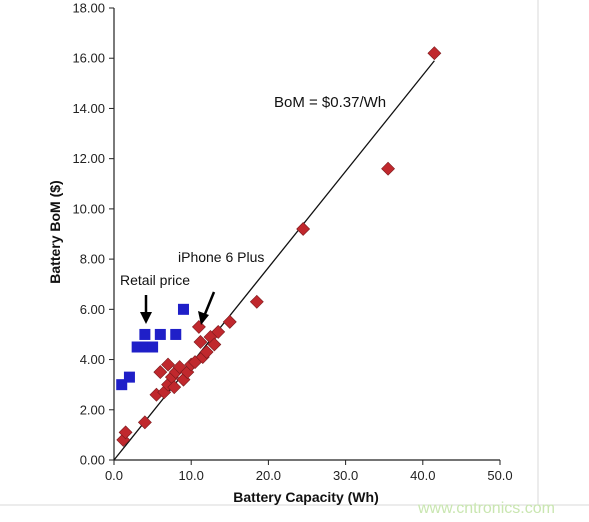 The image size is (589, 522). What do you see at coordinates (92, 359) in the screenshot?
I see `y-tick-label: 4.00` at bounding box center [92, 359].